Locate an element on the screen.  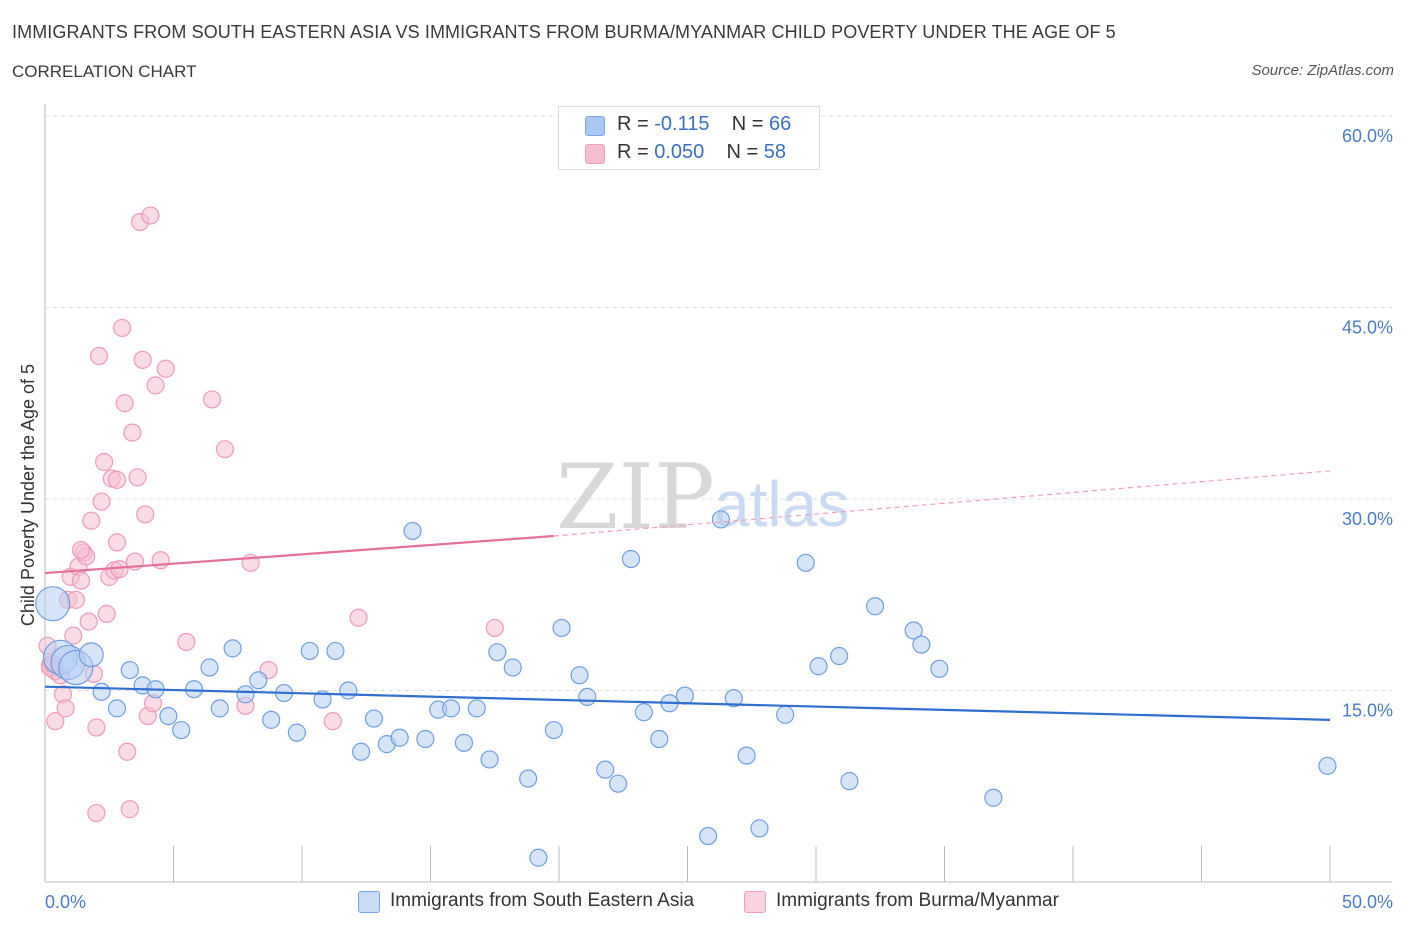
trend-line-series-a is located at coordinates (687, 703).